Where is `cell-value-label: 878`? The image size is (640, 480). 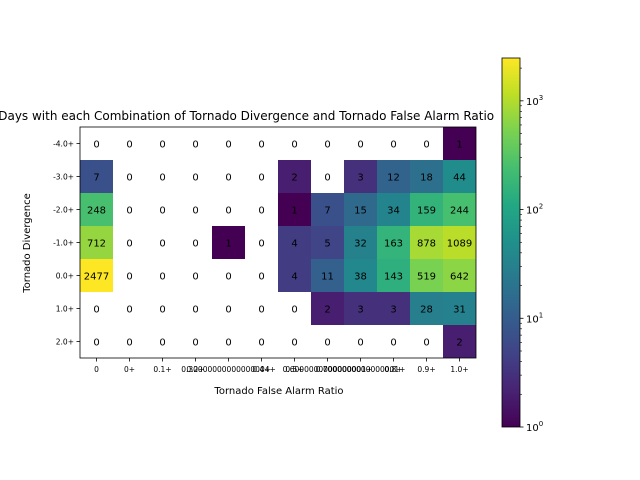
cell-value-label: 878 is located at coordinates (426, 244).